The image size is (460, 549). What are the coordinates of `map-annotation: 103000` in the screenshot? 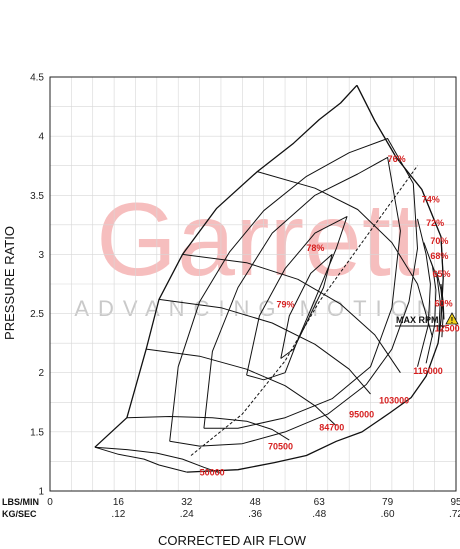 It's located at (394, 400).